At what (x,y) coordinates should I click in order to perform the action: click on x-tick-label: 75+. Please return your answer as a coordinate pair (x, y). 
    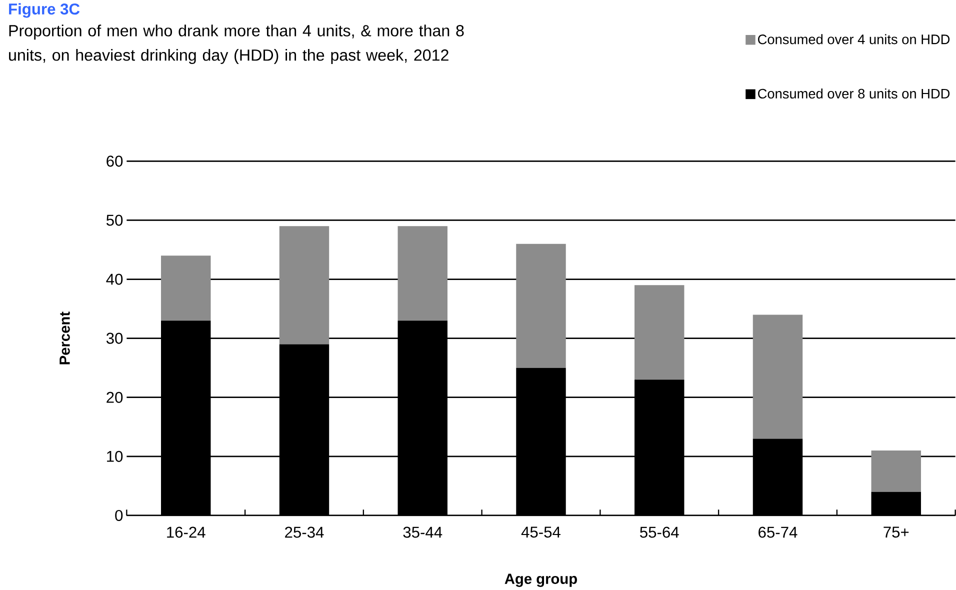
    Looking at the image, I should click on (896, 532).